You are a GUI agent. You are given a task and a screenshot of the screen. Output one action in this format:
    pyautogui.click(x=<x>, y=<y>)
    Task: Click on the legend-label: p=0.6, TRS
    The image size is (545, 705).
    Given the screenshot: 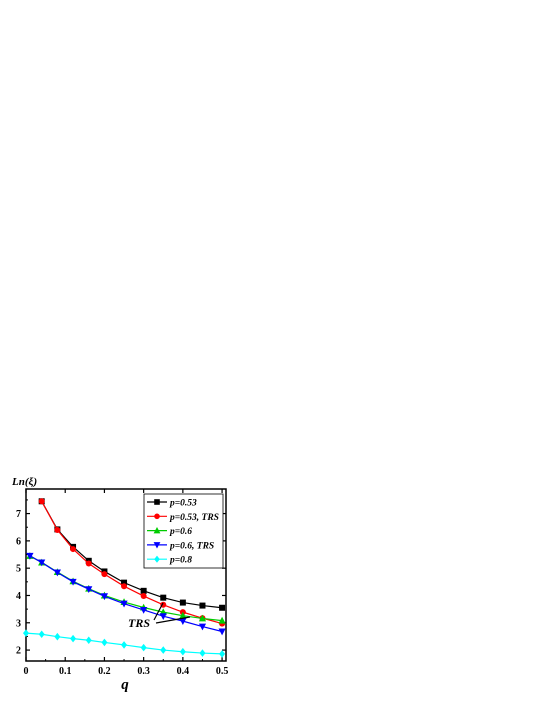 What is the action you would take?
    pyautogui.click(x=191, y=546)
    